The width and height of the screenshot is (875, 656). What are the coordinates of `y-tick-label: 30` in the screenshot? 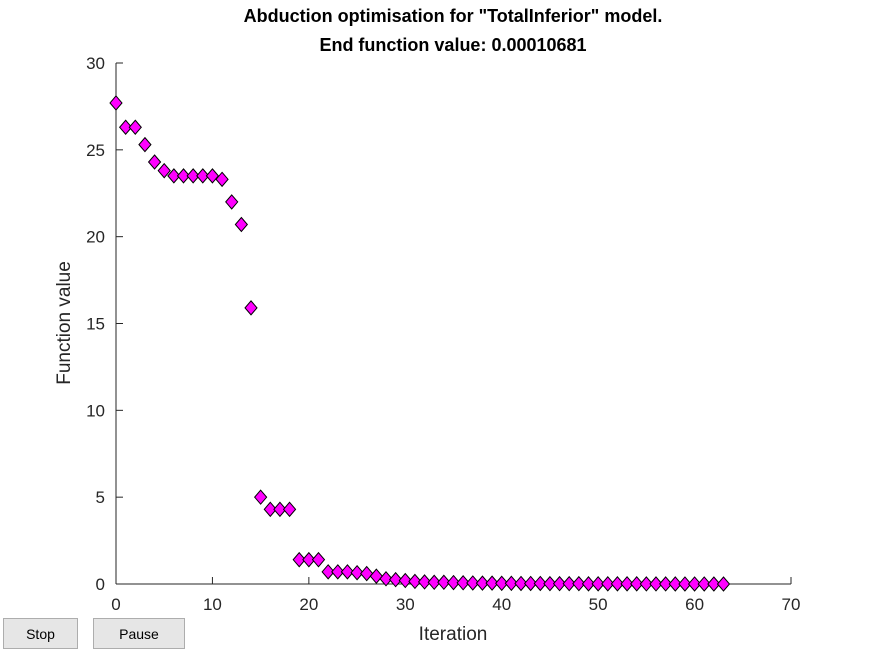 It's located at (95, 63).